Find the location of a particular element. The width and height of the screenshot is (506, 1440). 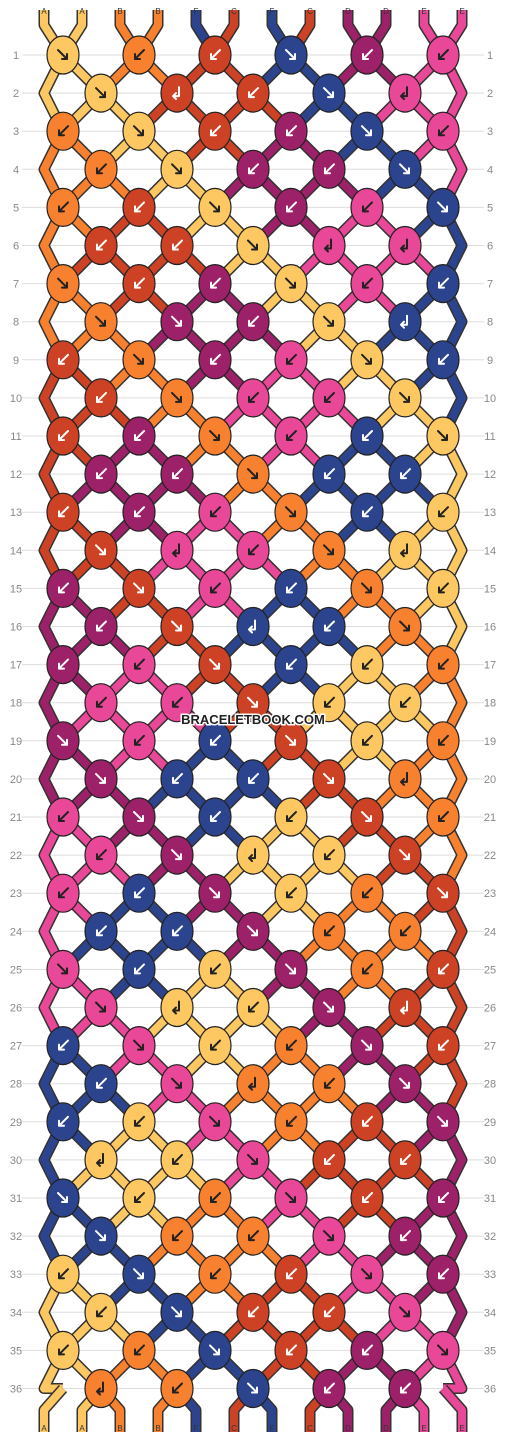

bottom-string-label: A is located at coordinates (44, 1428).